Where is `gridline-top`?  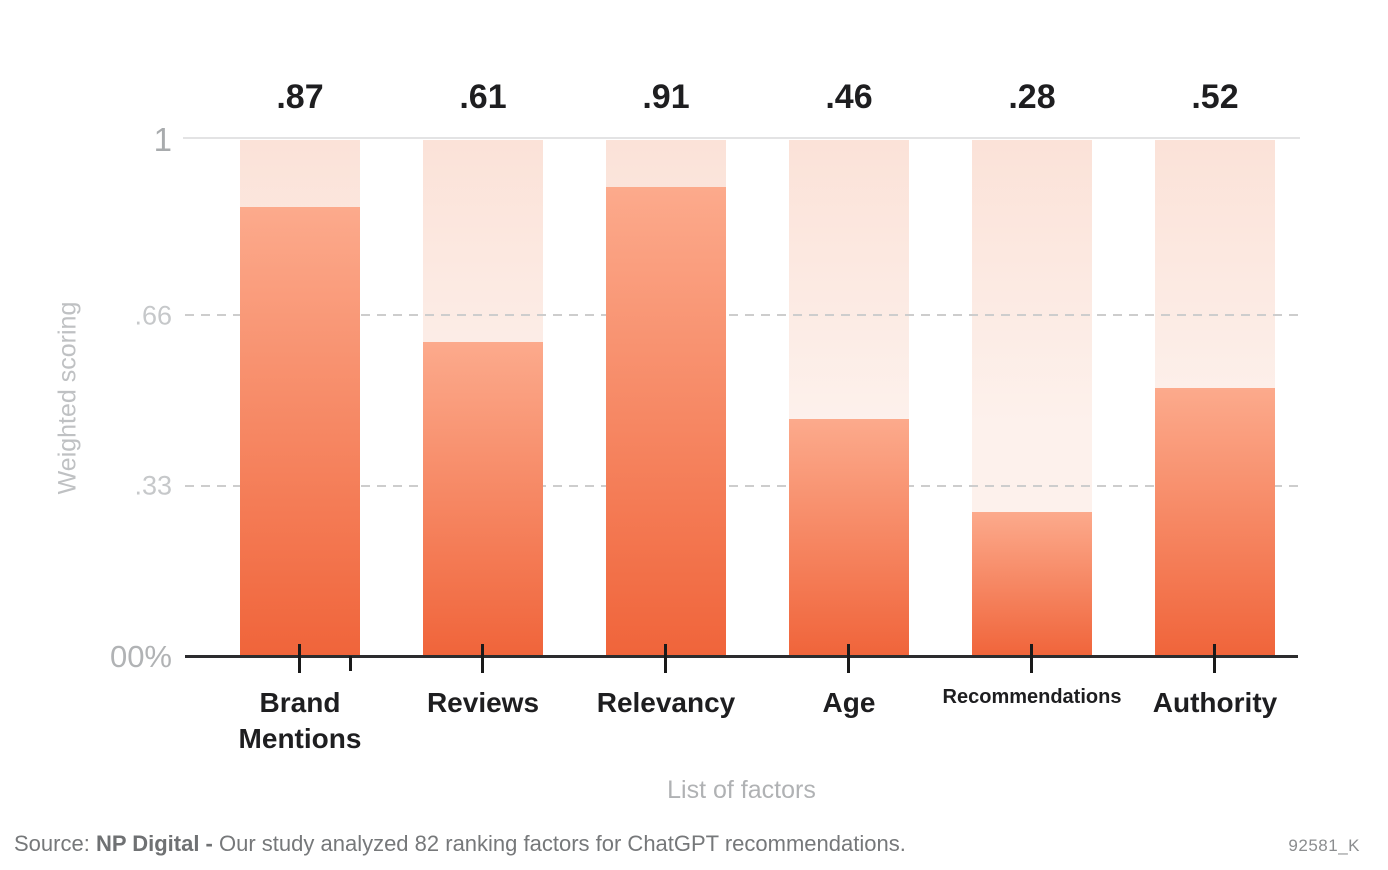 gridline-top is located at coordinates (741, 138).